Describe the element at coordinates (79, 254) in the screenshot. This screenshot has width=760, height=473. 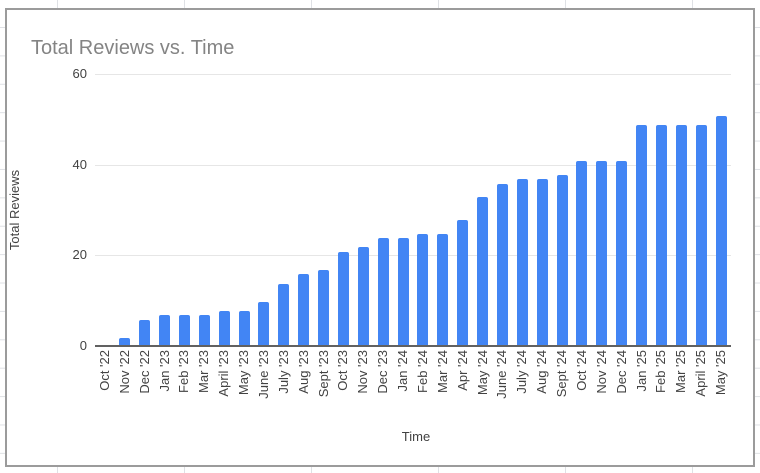
I see `y-tick-label: 20` at that location.